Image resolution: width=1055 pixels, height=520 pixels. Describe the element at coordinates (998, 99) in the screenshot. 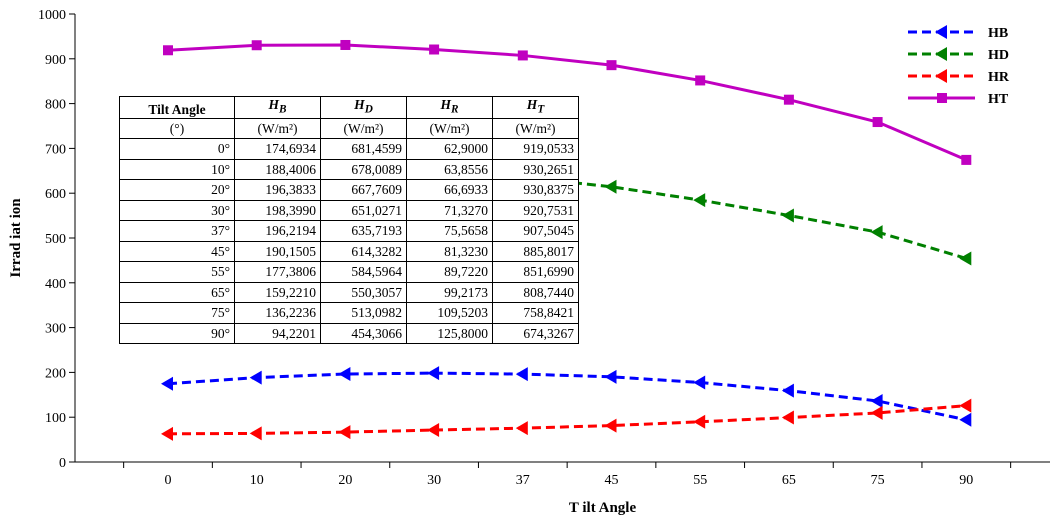

I see `legend-ht-label: HT` at that location.